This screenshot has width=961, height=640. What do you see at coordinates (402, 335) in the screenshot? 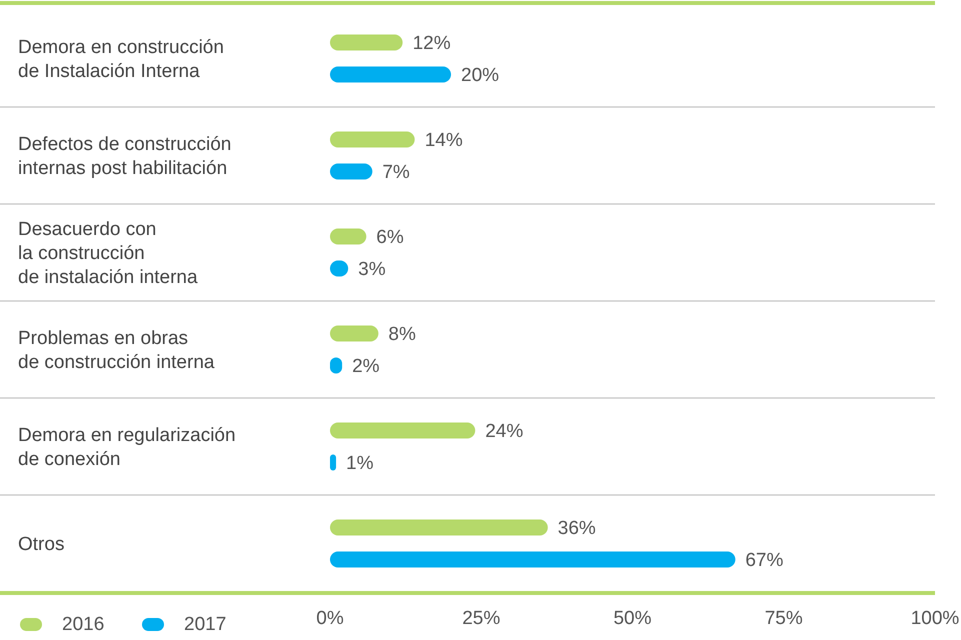
I see `data-label: 8%` at bounding box center [402, 335].